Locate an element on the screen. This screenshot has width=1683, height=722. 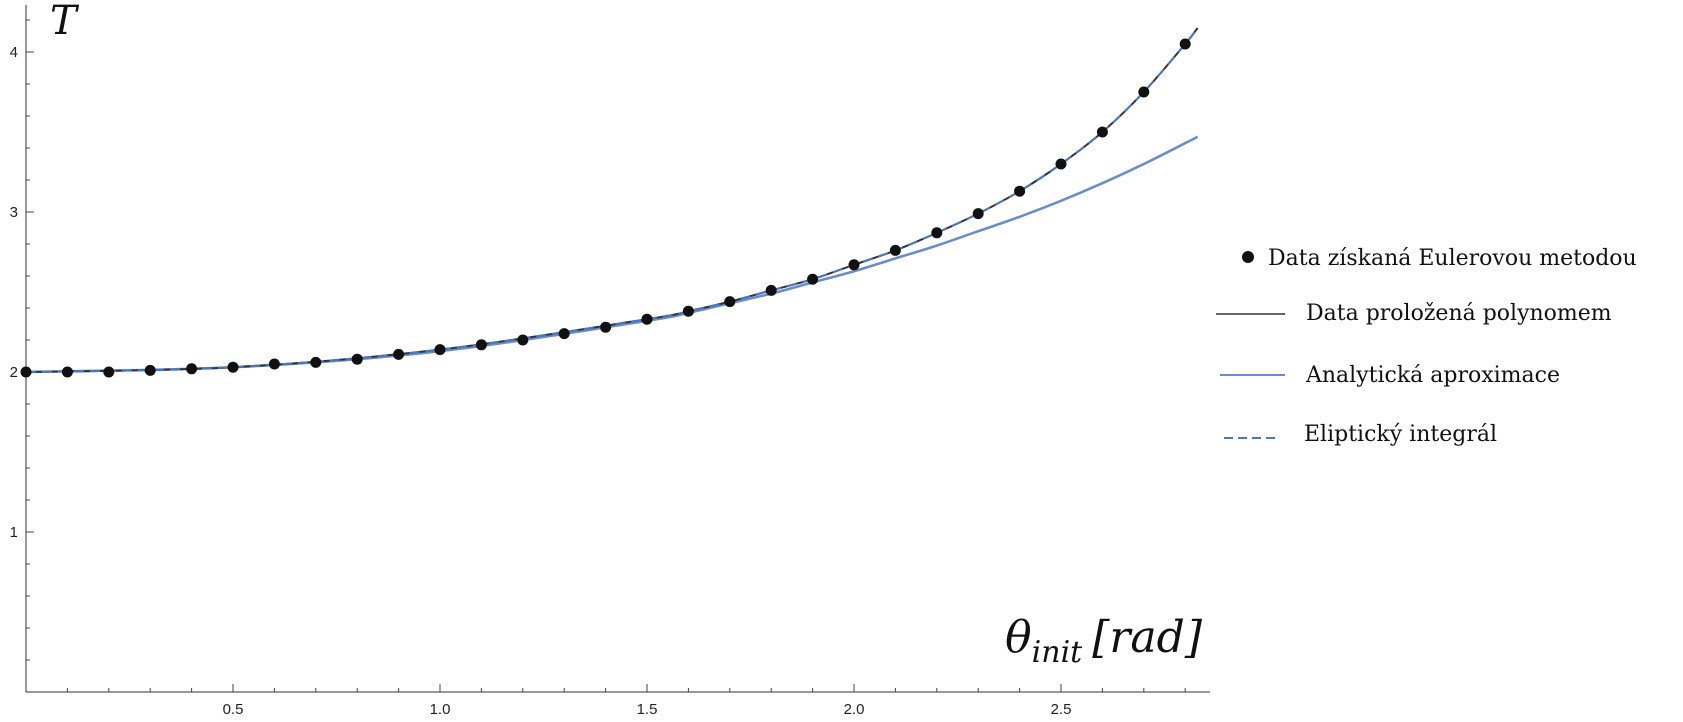
x-axis-title: θinit [rad] is located at coordinates (1104, 641).